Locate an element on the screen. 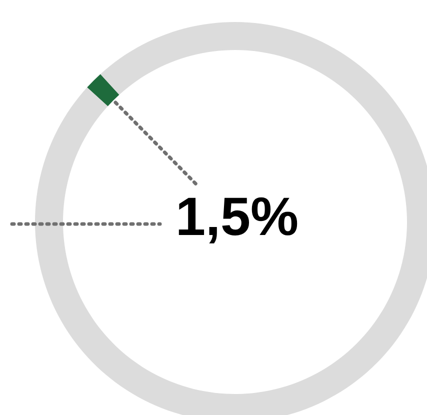 The image size is (427, 415). text: 1,5% is located at coordinates (237, 217).